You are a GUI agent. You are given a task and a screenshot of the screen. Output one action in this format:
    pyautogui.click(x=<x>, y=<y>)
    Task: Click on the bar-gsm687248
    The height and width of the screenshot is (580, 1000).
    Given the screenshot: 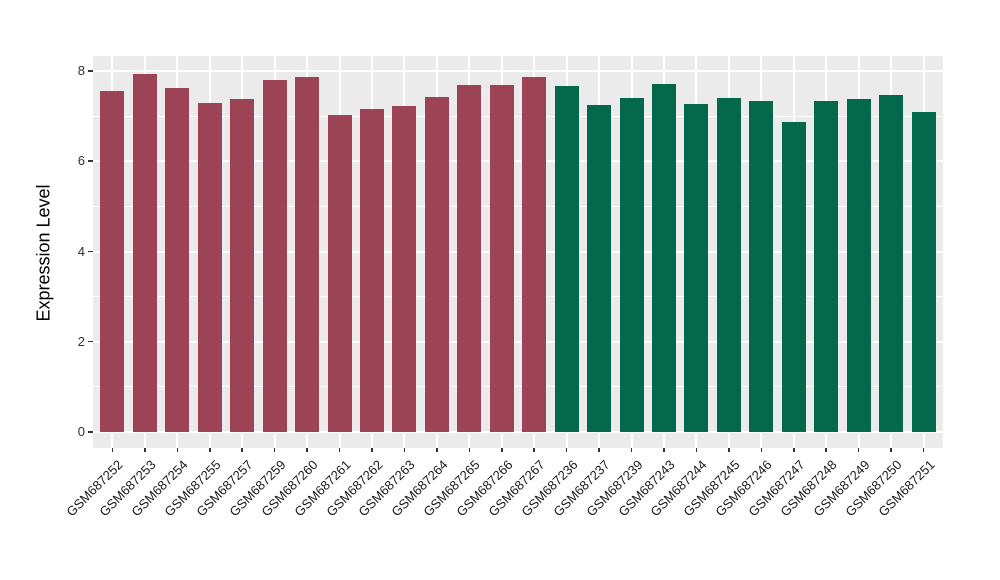 What is the action you would take?
    pyautogui.click(x=826, y=266)
    